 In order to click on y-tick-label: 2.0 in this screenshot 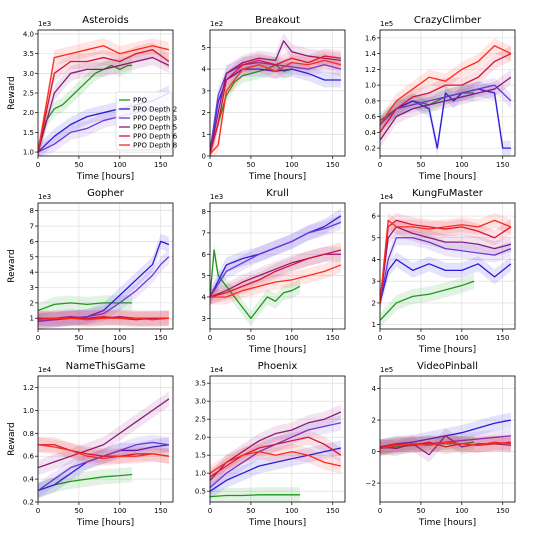, I will do `click(28, 113)`.